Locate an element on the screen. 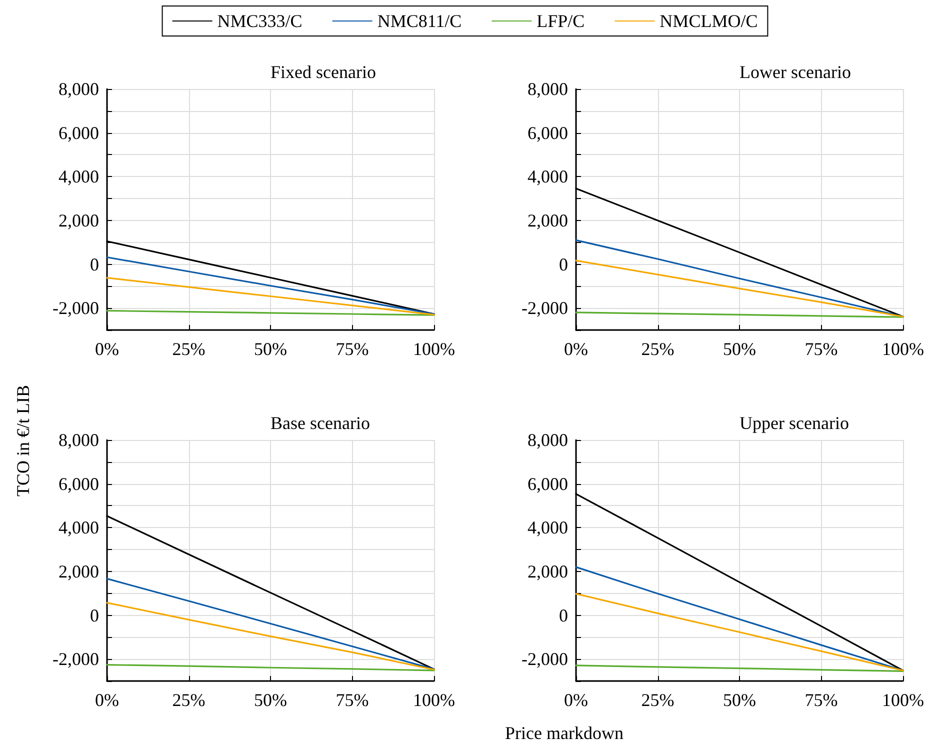 This screenshot has width=930, height=746. legend-label: LFP/C is located at coordinates (560, 21).